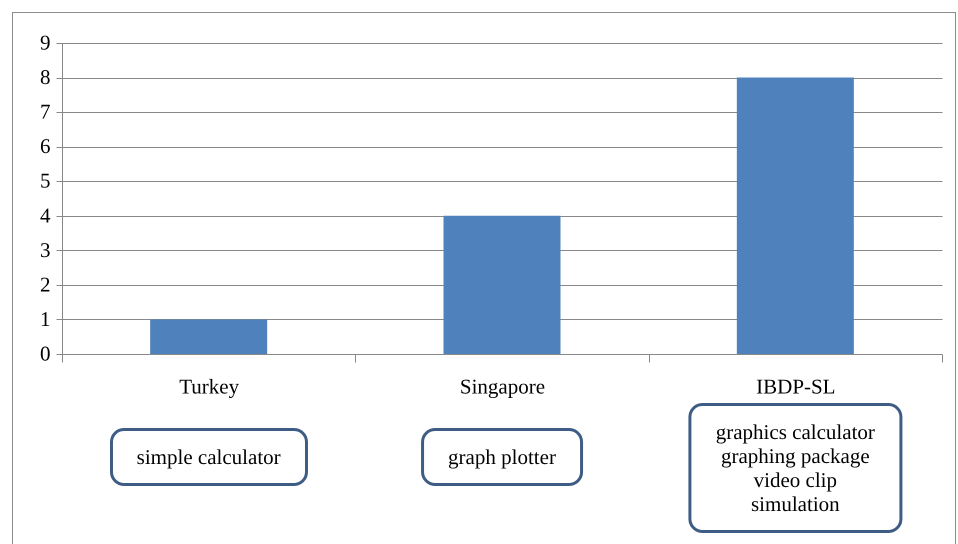  Describe the element at coordinates (45, 42) in the screenshot. I see `y-tick-label: 9` at that location.